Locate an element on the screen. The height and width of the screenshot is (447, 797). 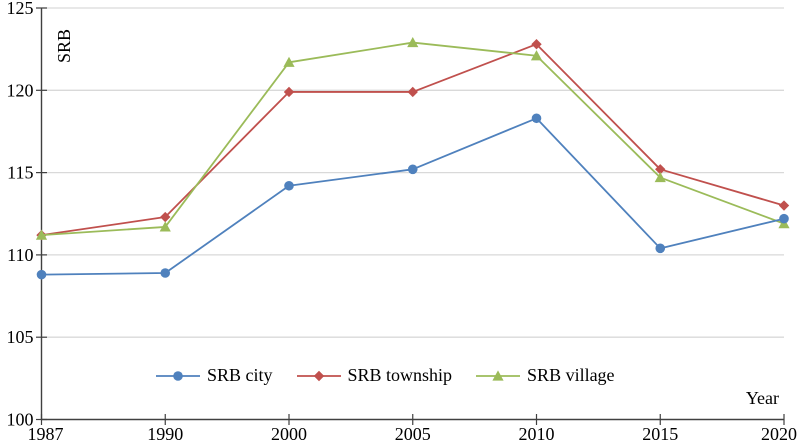
legend-triangle-swatch-srb-village is located at coordinates (498, 375).